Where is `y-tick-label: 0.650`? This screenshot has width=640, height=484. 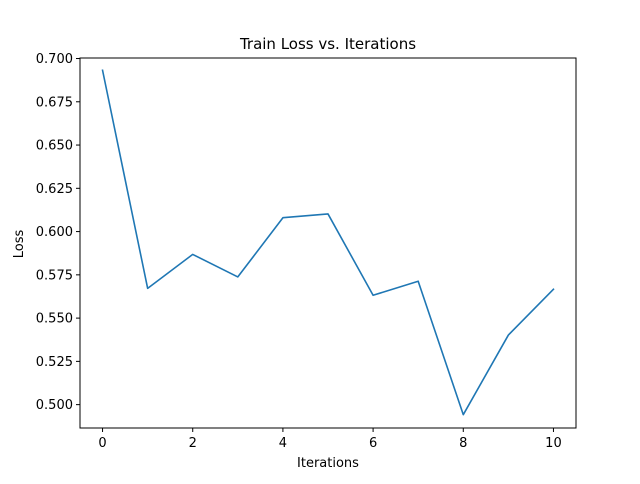
y-tick-label: 0.650 is located at coordinates (54, 146).